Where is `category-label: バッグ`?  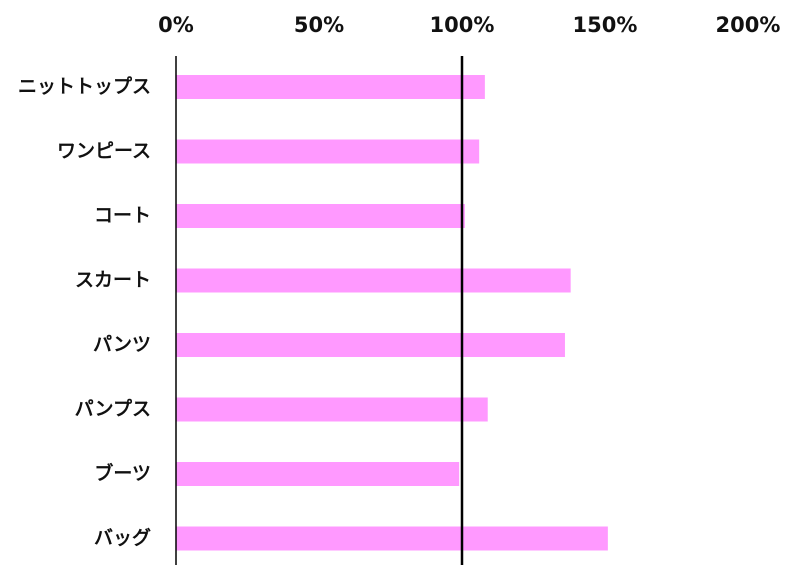 category-label: バッグ is located at coordinates (122, 537).